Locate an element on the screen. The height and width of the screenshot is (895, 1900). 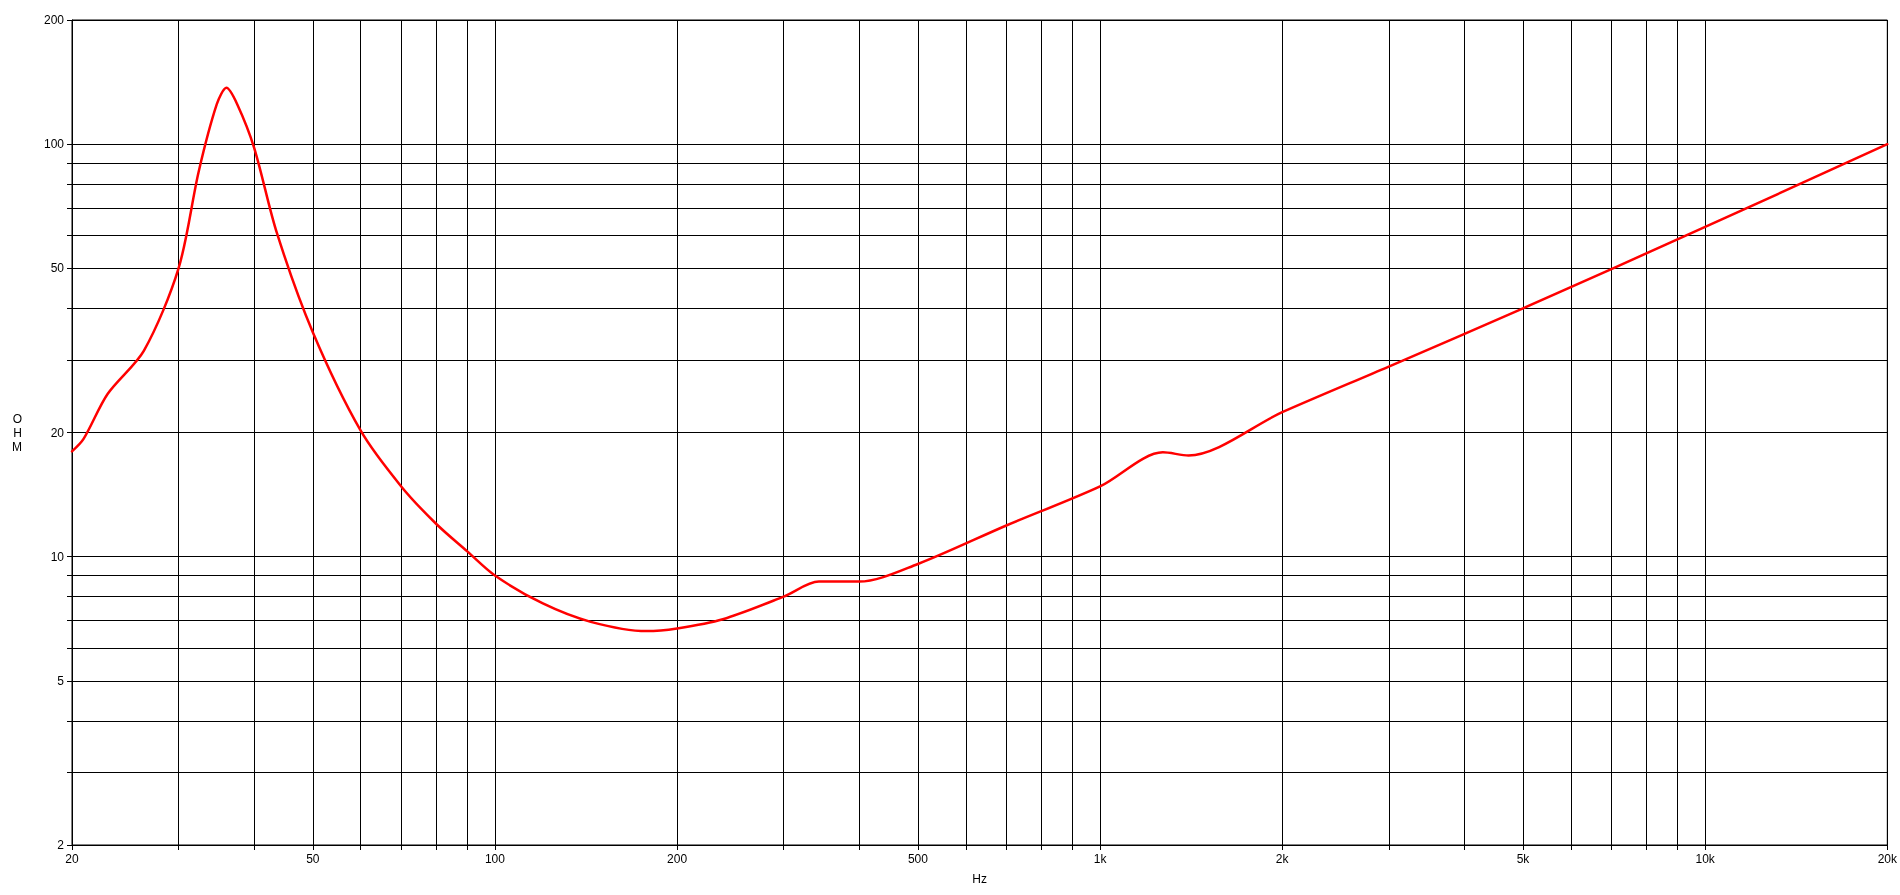
y-tick-label: 50 is located at coordinates (57, 268).